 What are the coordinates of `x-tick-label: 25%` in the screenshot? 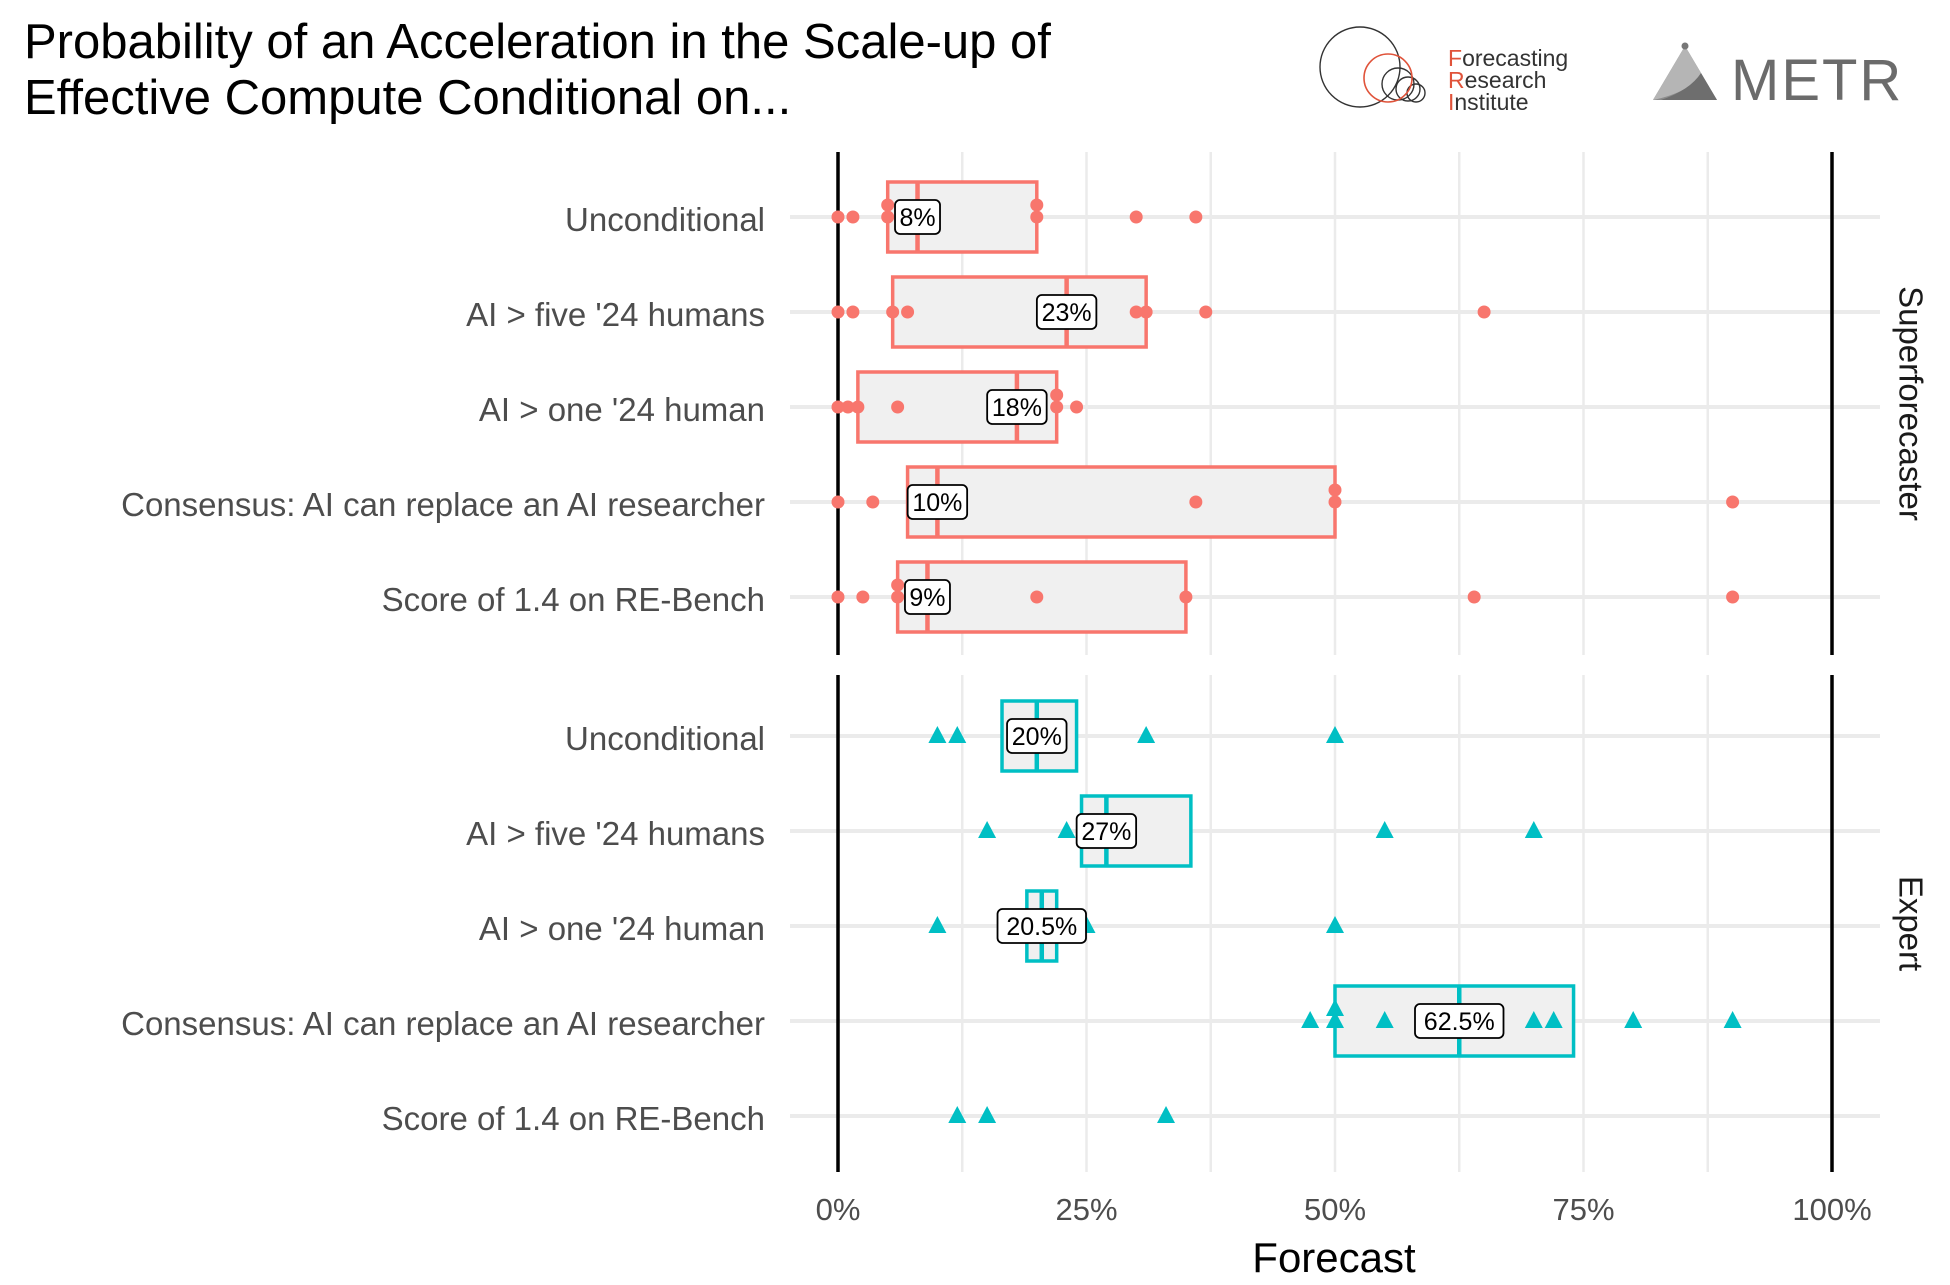 It's located at (1086, 1209).